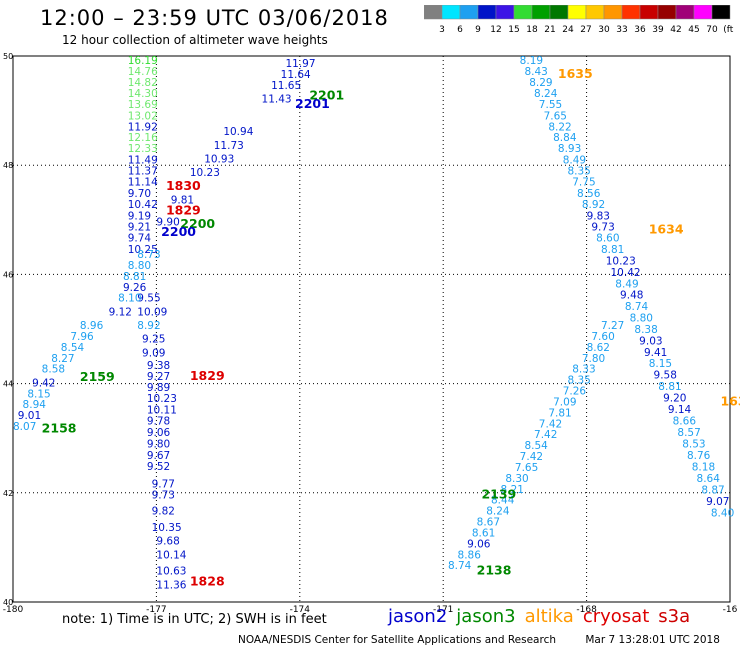  I want to click on wave-height-label: 9.07, so click(717, 502).